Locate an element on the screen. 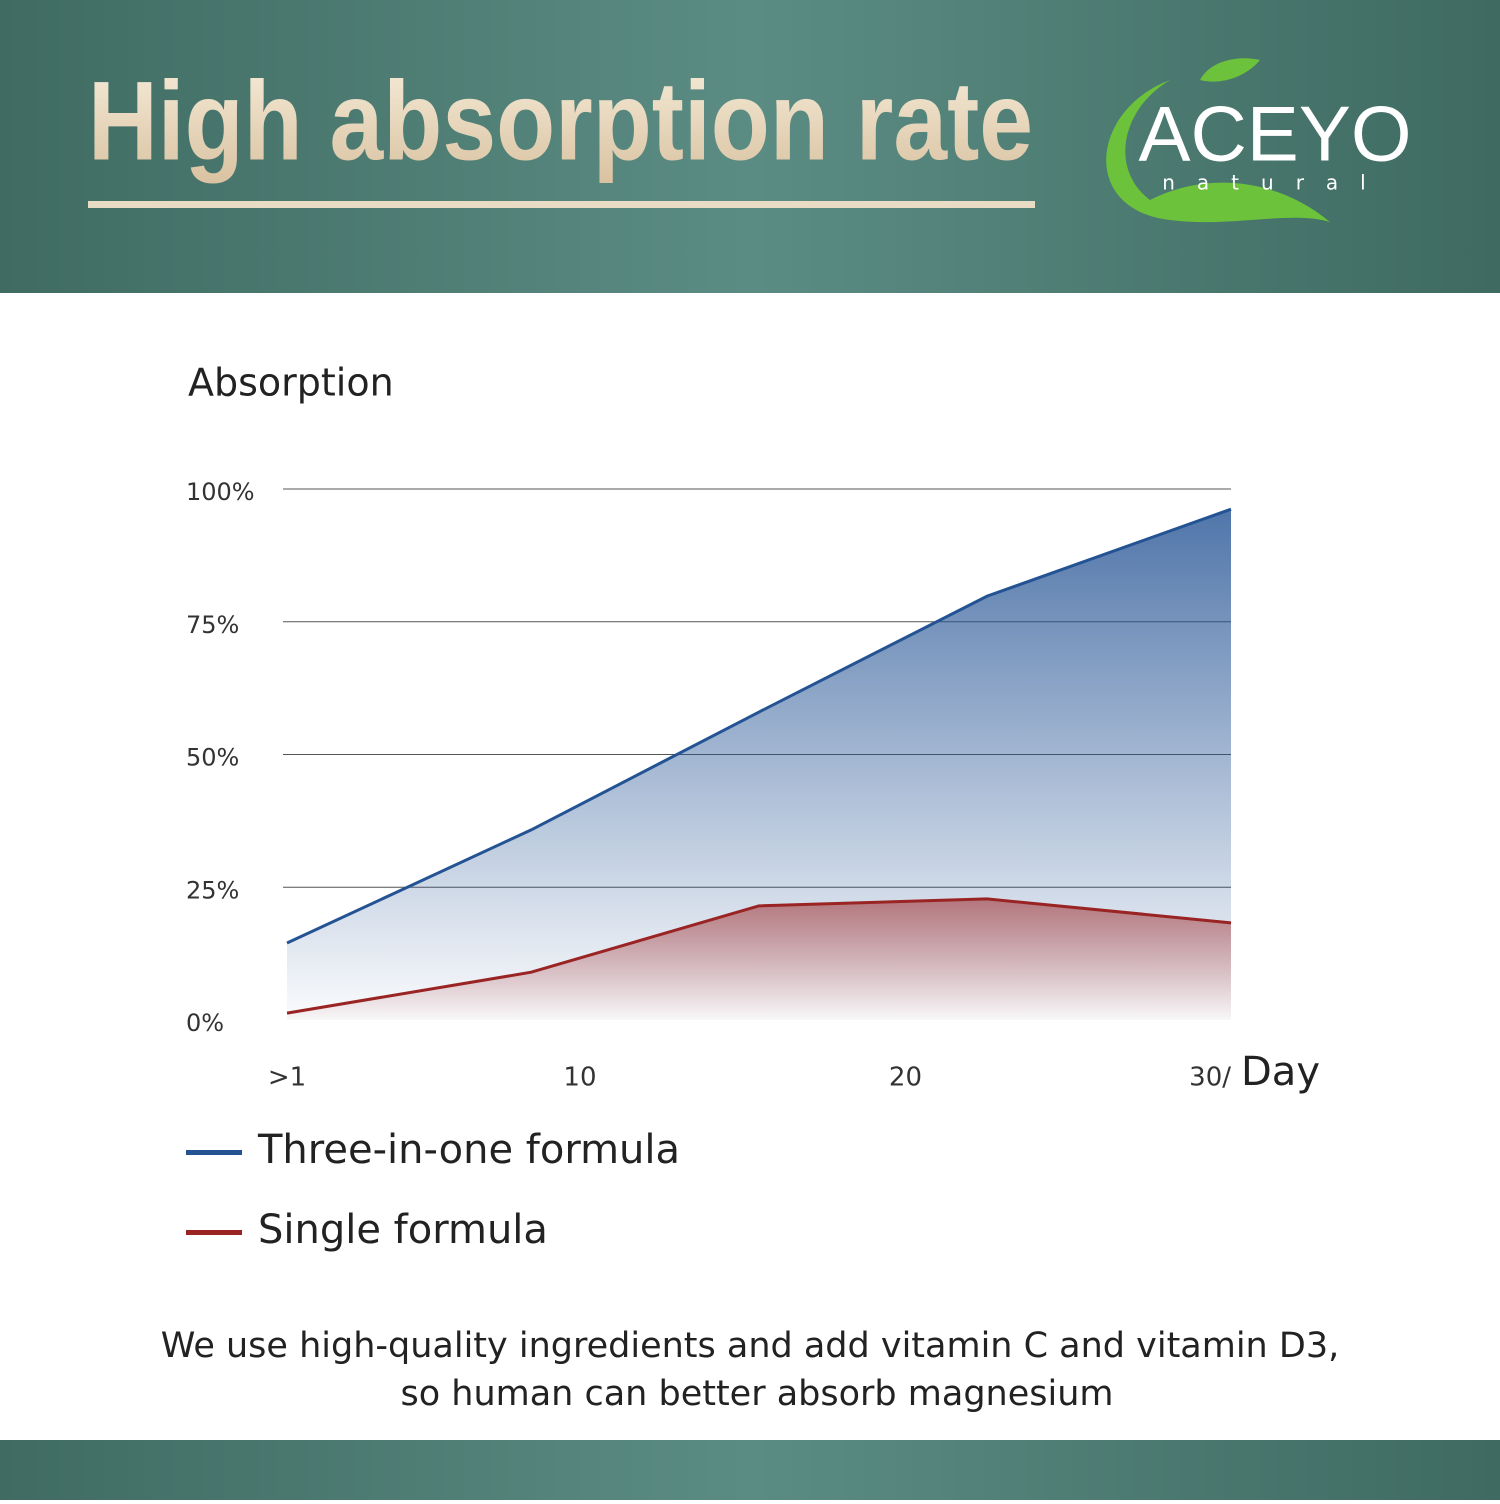 This screenshot has width=1500, height=1504. y-tick-label: 100% is located at coordinates (220, 492).